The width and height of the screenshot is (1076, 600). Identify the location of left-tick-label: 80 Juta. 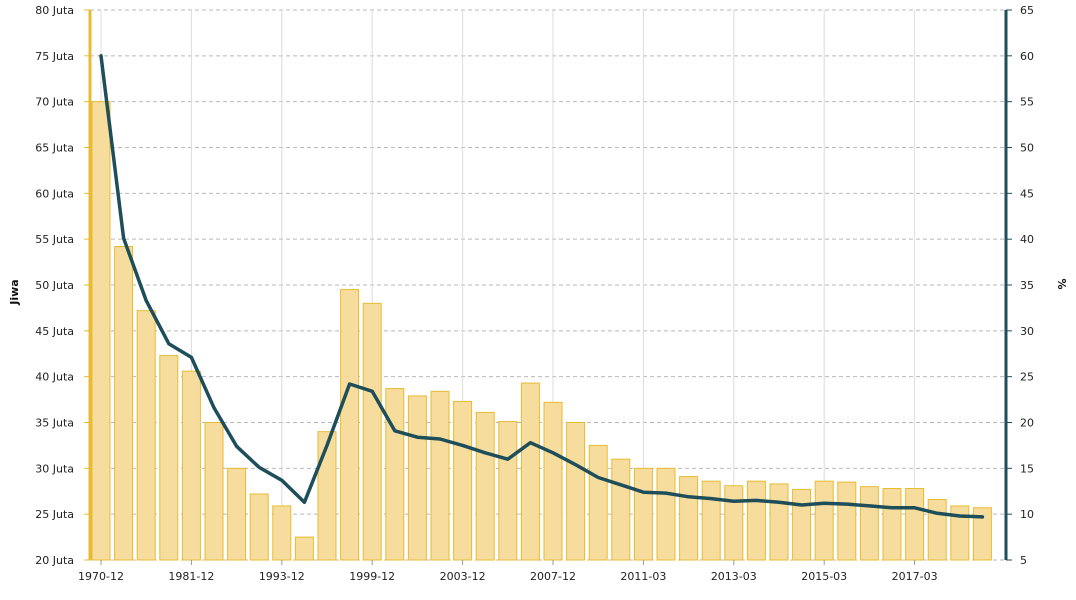
(54, 10).